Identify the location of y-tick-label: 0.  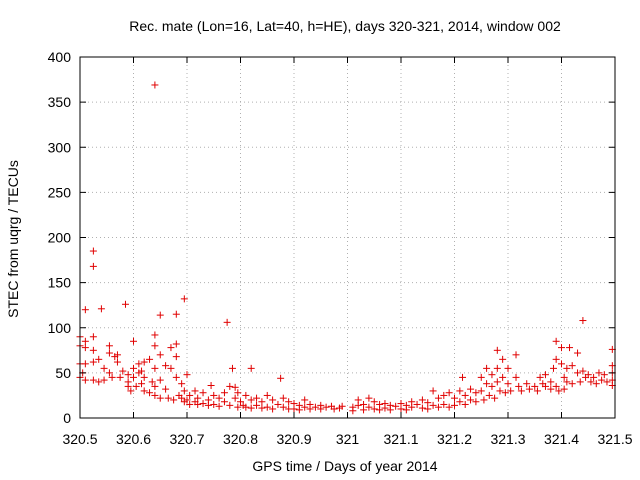
(67, 418).